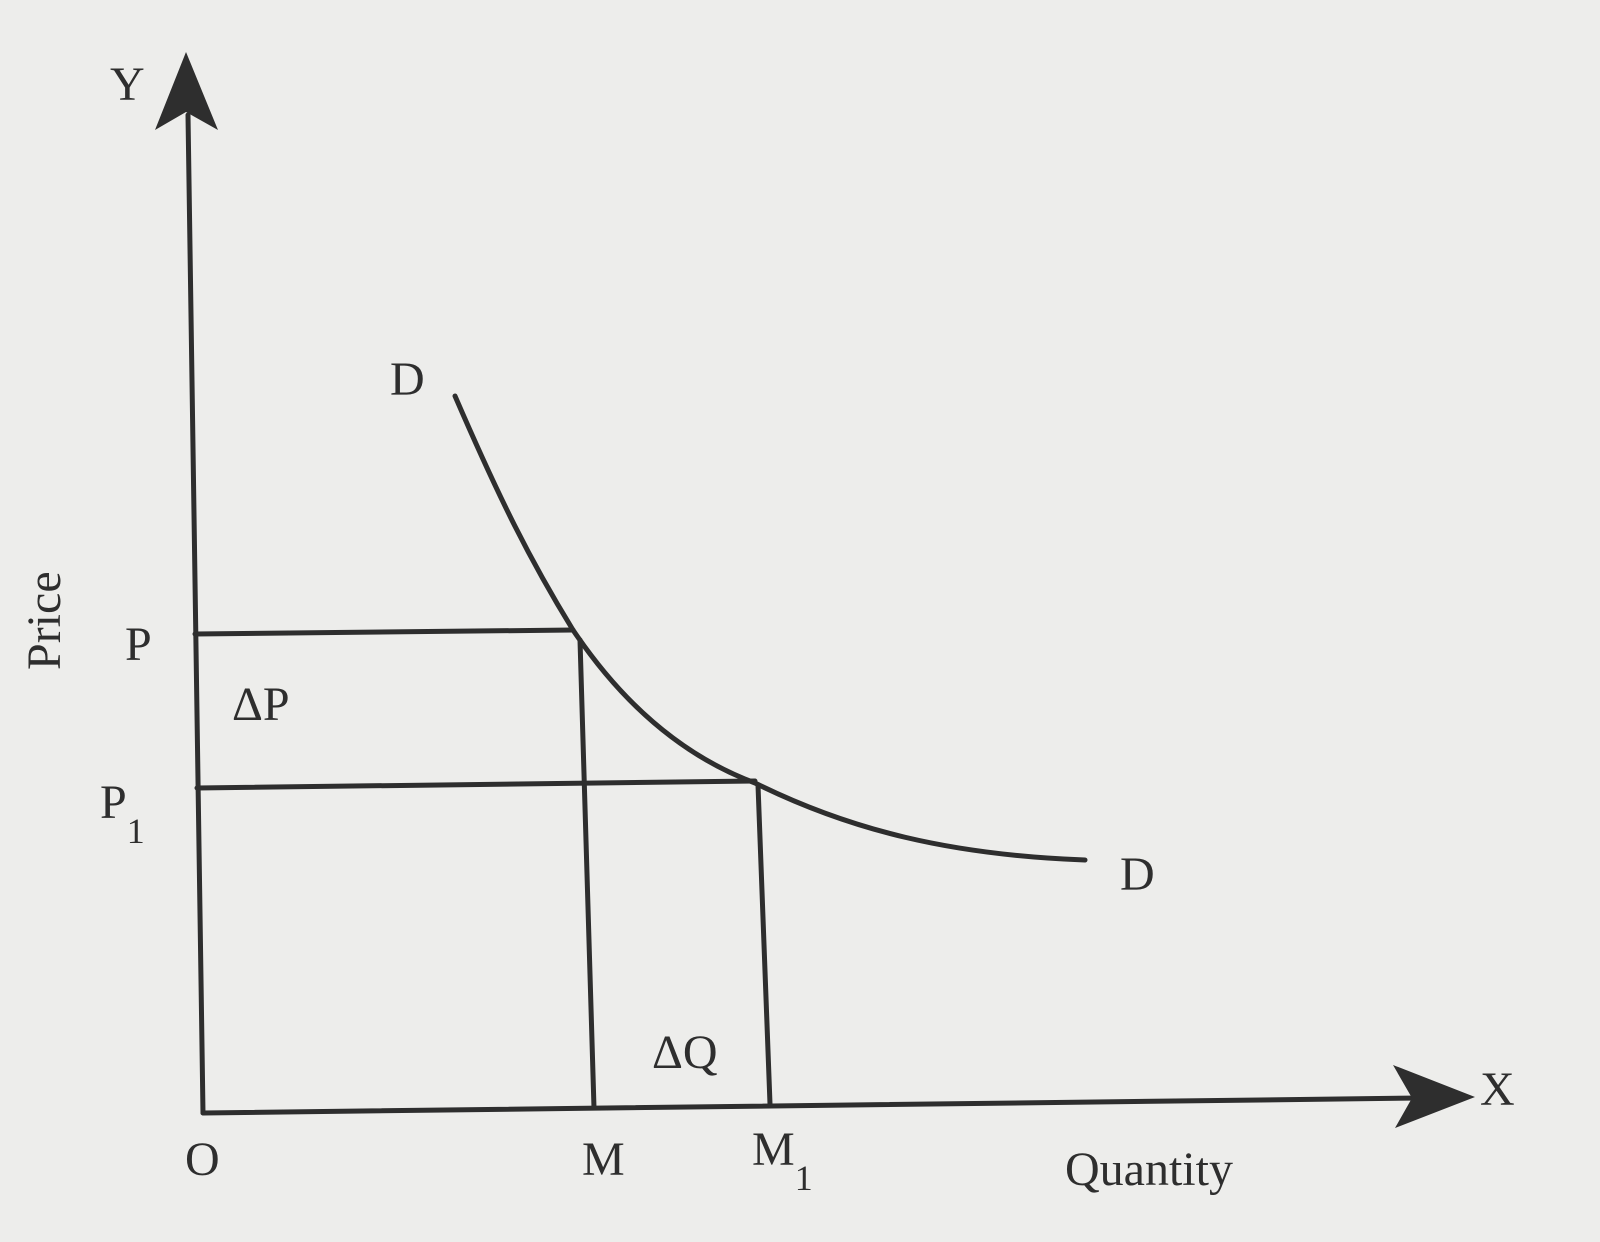 Image resolution: width=1600 pixels, height=1242 pixels. I want to click on origin-label: O, so click(202, 1159).